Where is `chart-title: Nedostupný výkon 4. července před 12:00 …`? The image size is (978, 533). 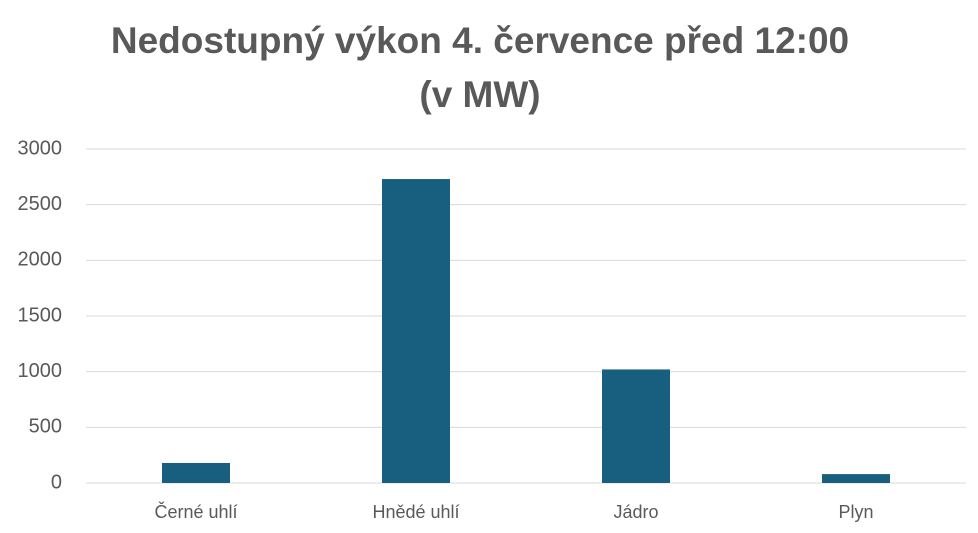 chart-title: Nedostupný výkon 4. července před 12:00 … is located at coordinates (480, 67).